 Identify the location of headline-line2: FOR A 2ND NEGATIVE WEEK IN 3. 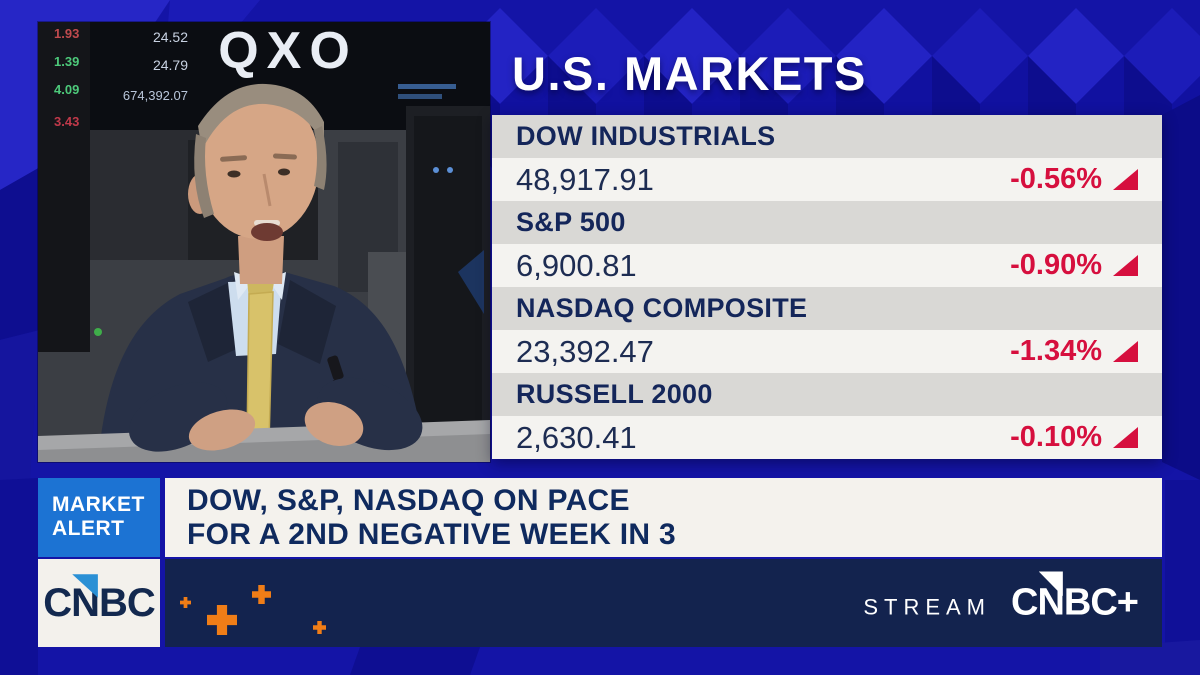
(432, 534).